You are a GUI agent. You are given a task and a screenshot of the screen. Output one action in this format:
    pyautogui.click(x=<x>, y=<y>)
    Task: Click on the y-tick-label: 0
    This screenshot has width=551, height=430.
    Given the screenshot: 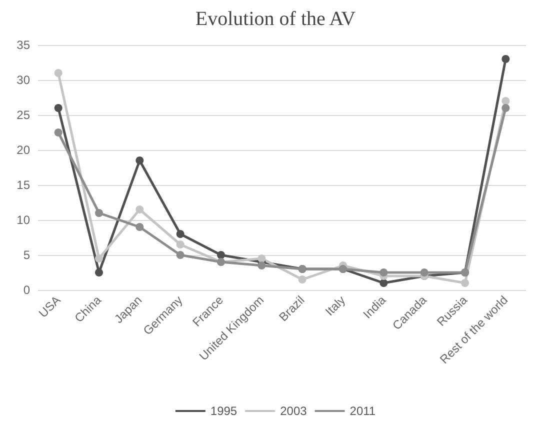 What is the action you would take?
    pyautogui.click(x=26, y=290)
    